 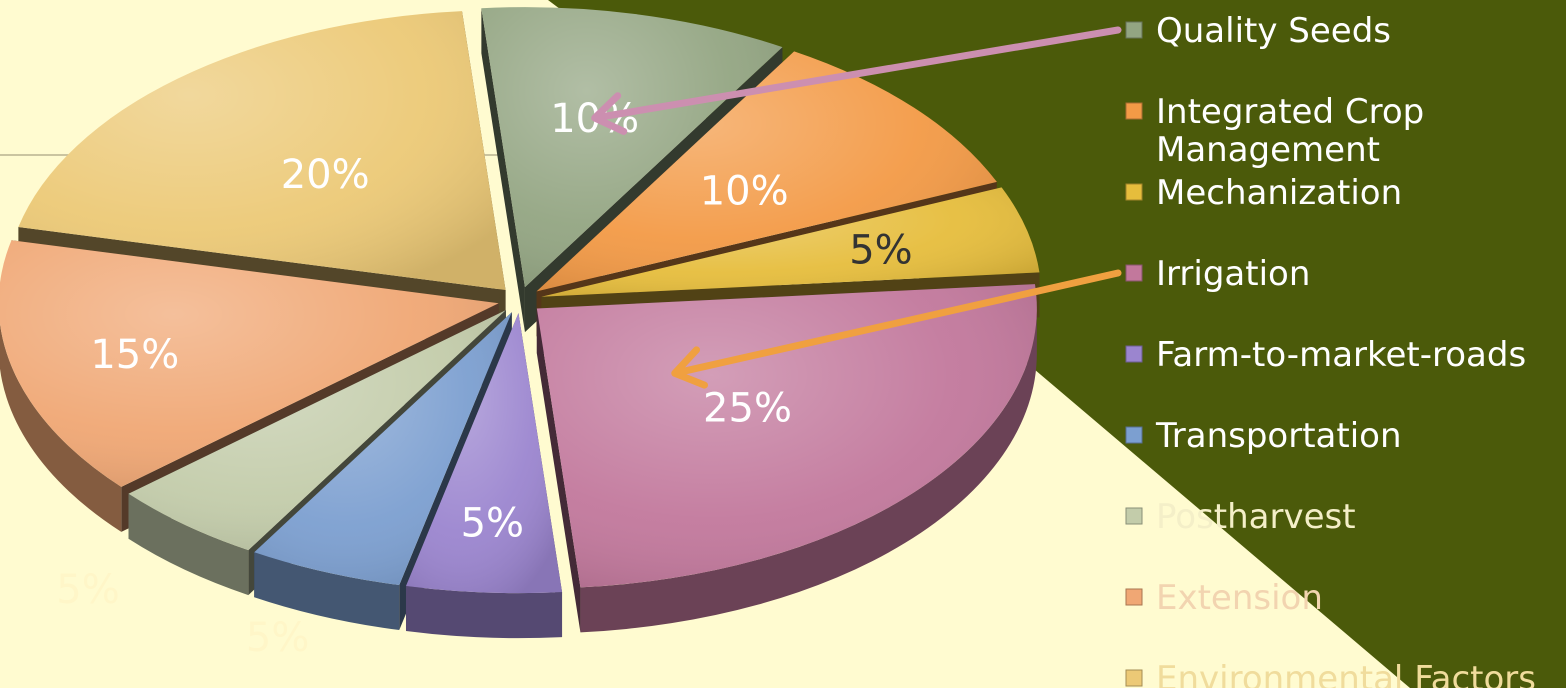 I want to click on slice-farm-to-market-roads-sheen, so click(x=484, y=453).